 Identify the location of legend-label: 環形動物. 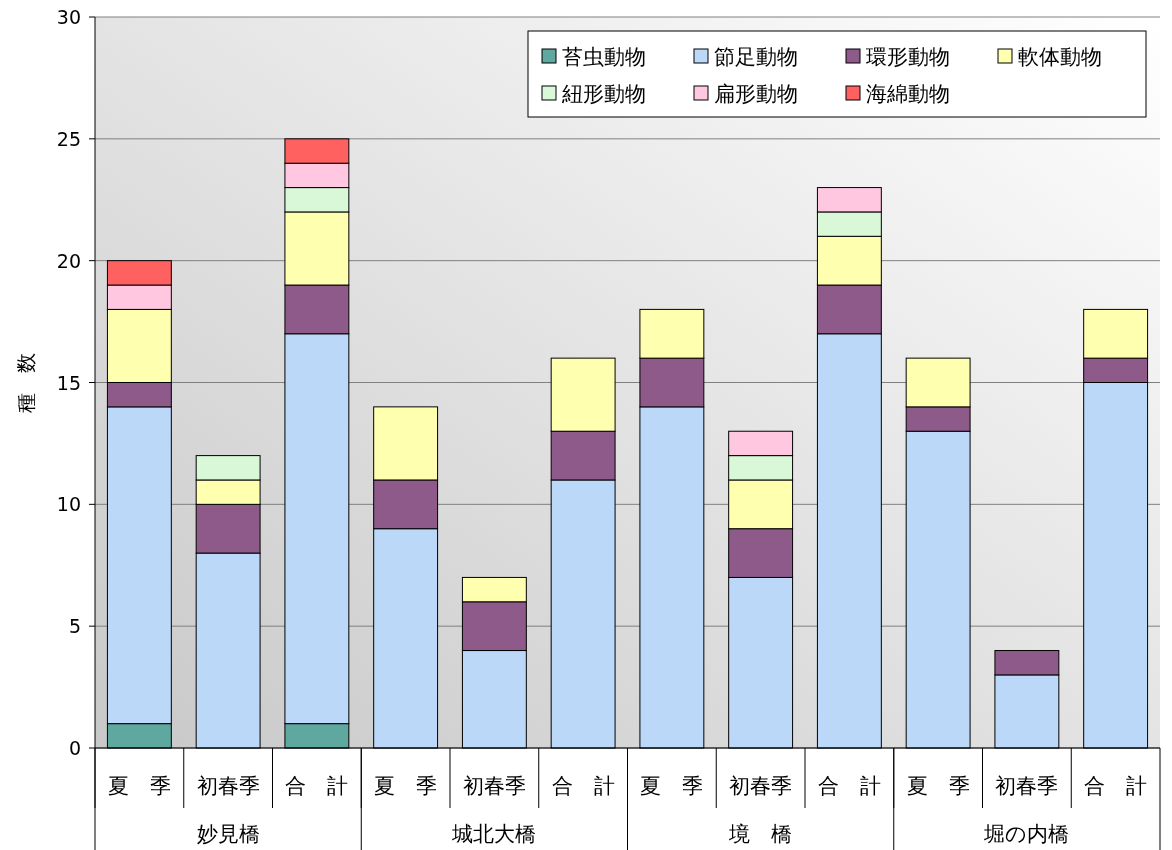
(908, 57).